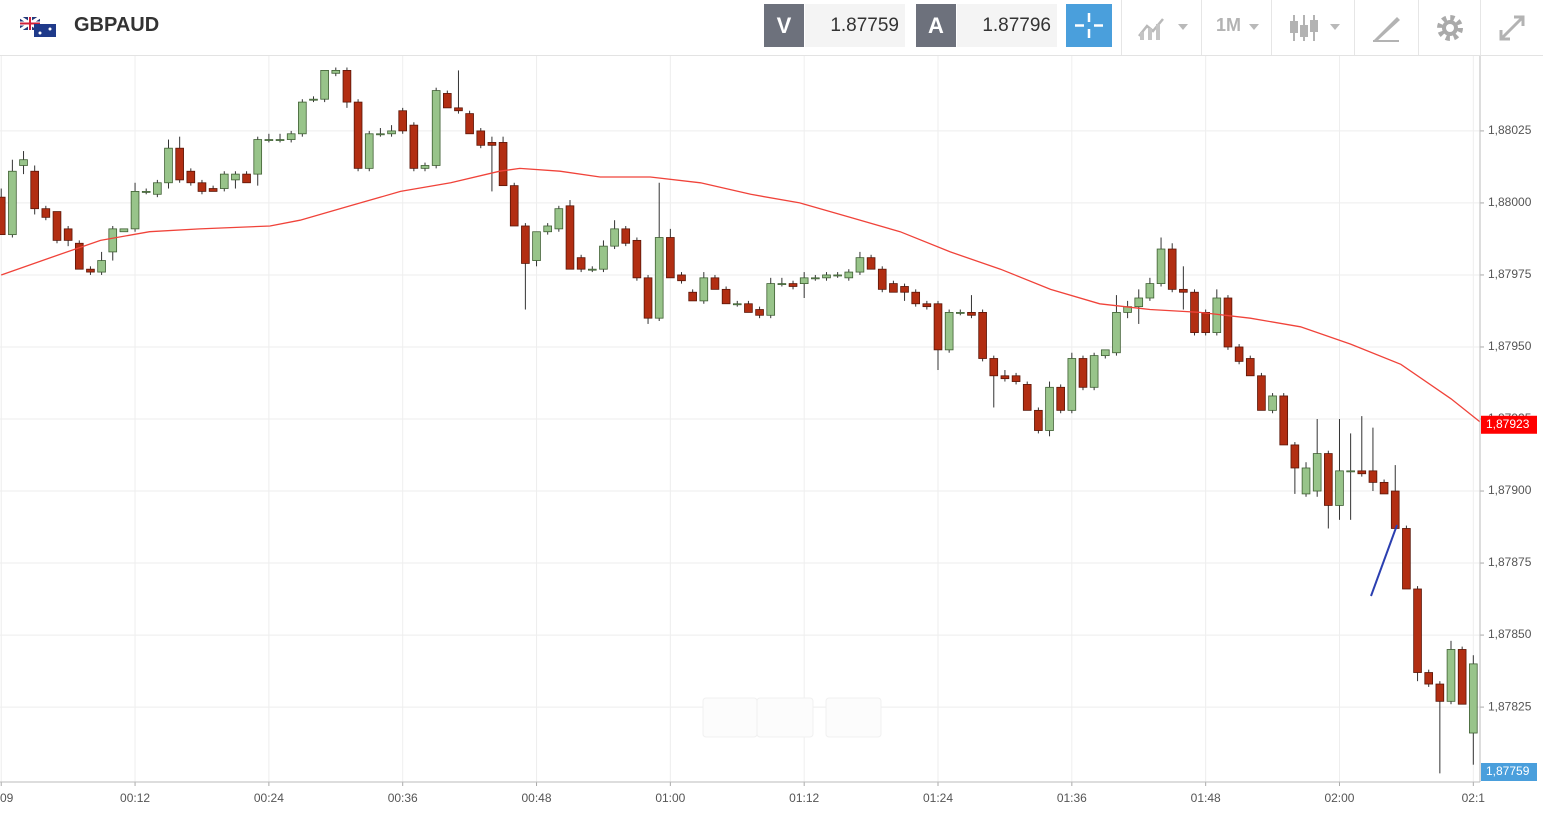 This screenshot has width=1543, height=818. Describe the element at coordinates (1510, 490) in the screenshot. I see `y-tick-label: 1,87900` at that location.